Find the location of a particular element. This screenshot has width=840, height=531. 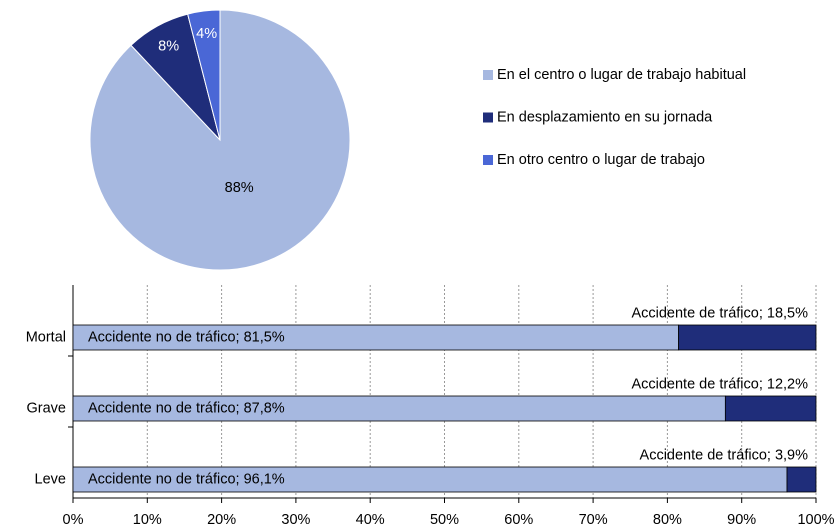

y-tick-label: Grave is located at coordinates (47, 408).